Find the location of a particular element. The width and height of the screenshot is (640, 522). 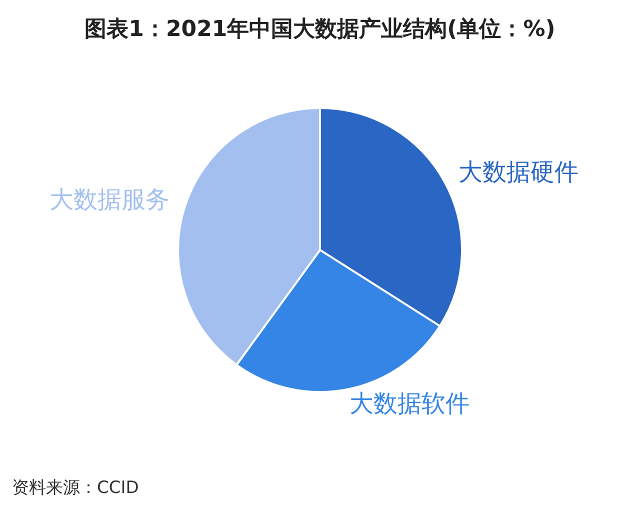

chart-title: 图表1：2021年中国大数据产业结构(单位：%) is located at coordinates (320, 30).